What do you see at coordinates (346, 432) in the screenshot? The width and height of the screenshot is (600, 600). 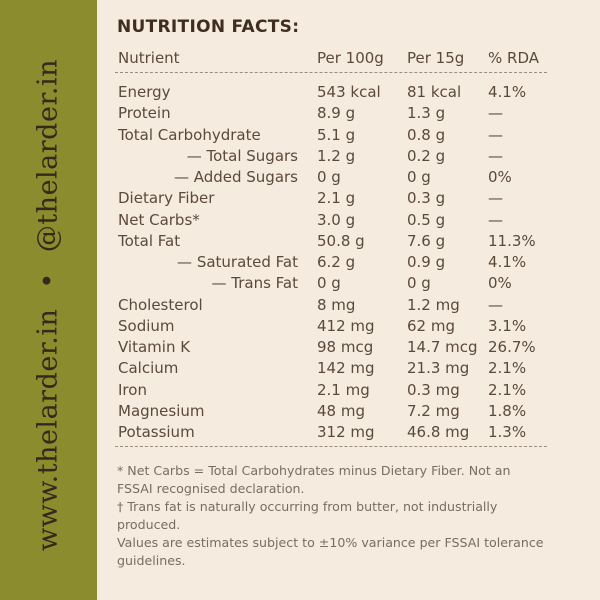 I see `per-100g-cell: 312 mg` at bounding box center [346, 432].